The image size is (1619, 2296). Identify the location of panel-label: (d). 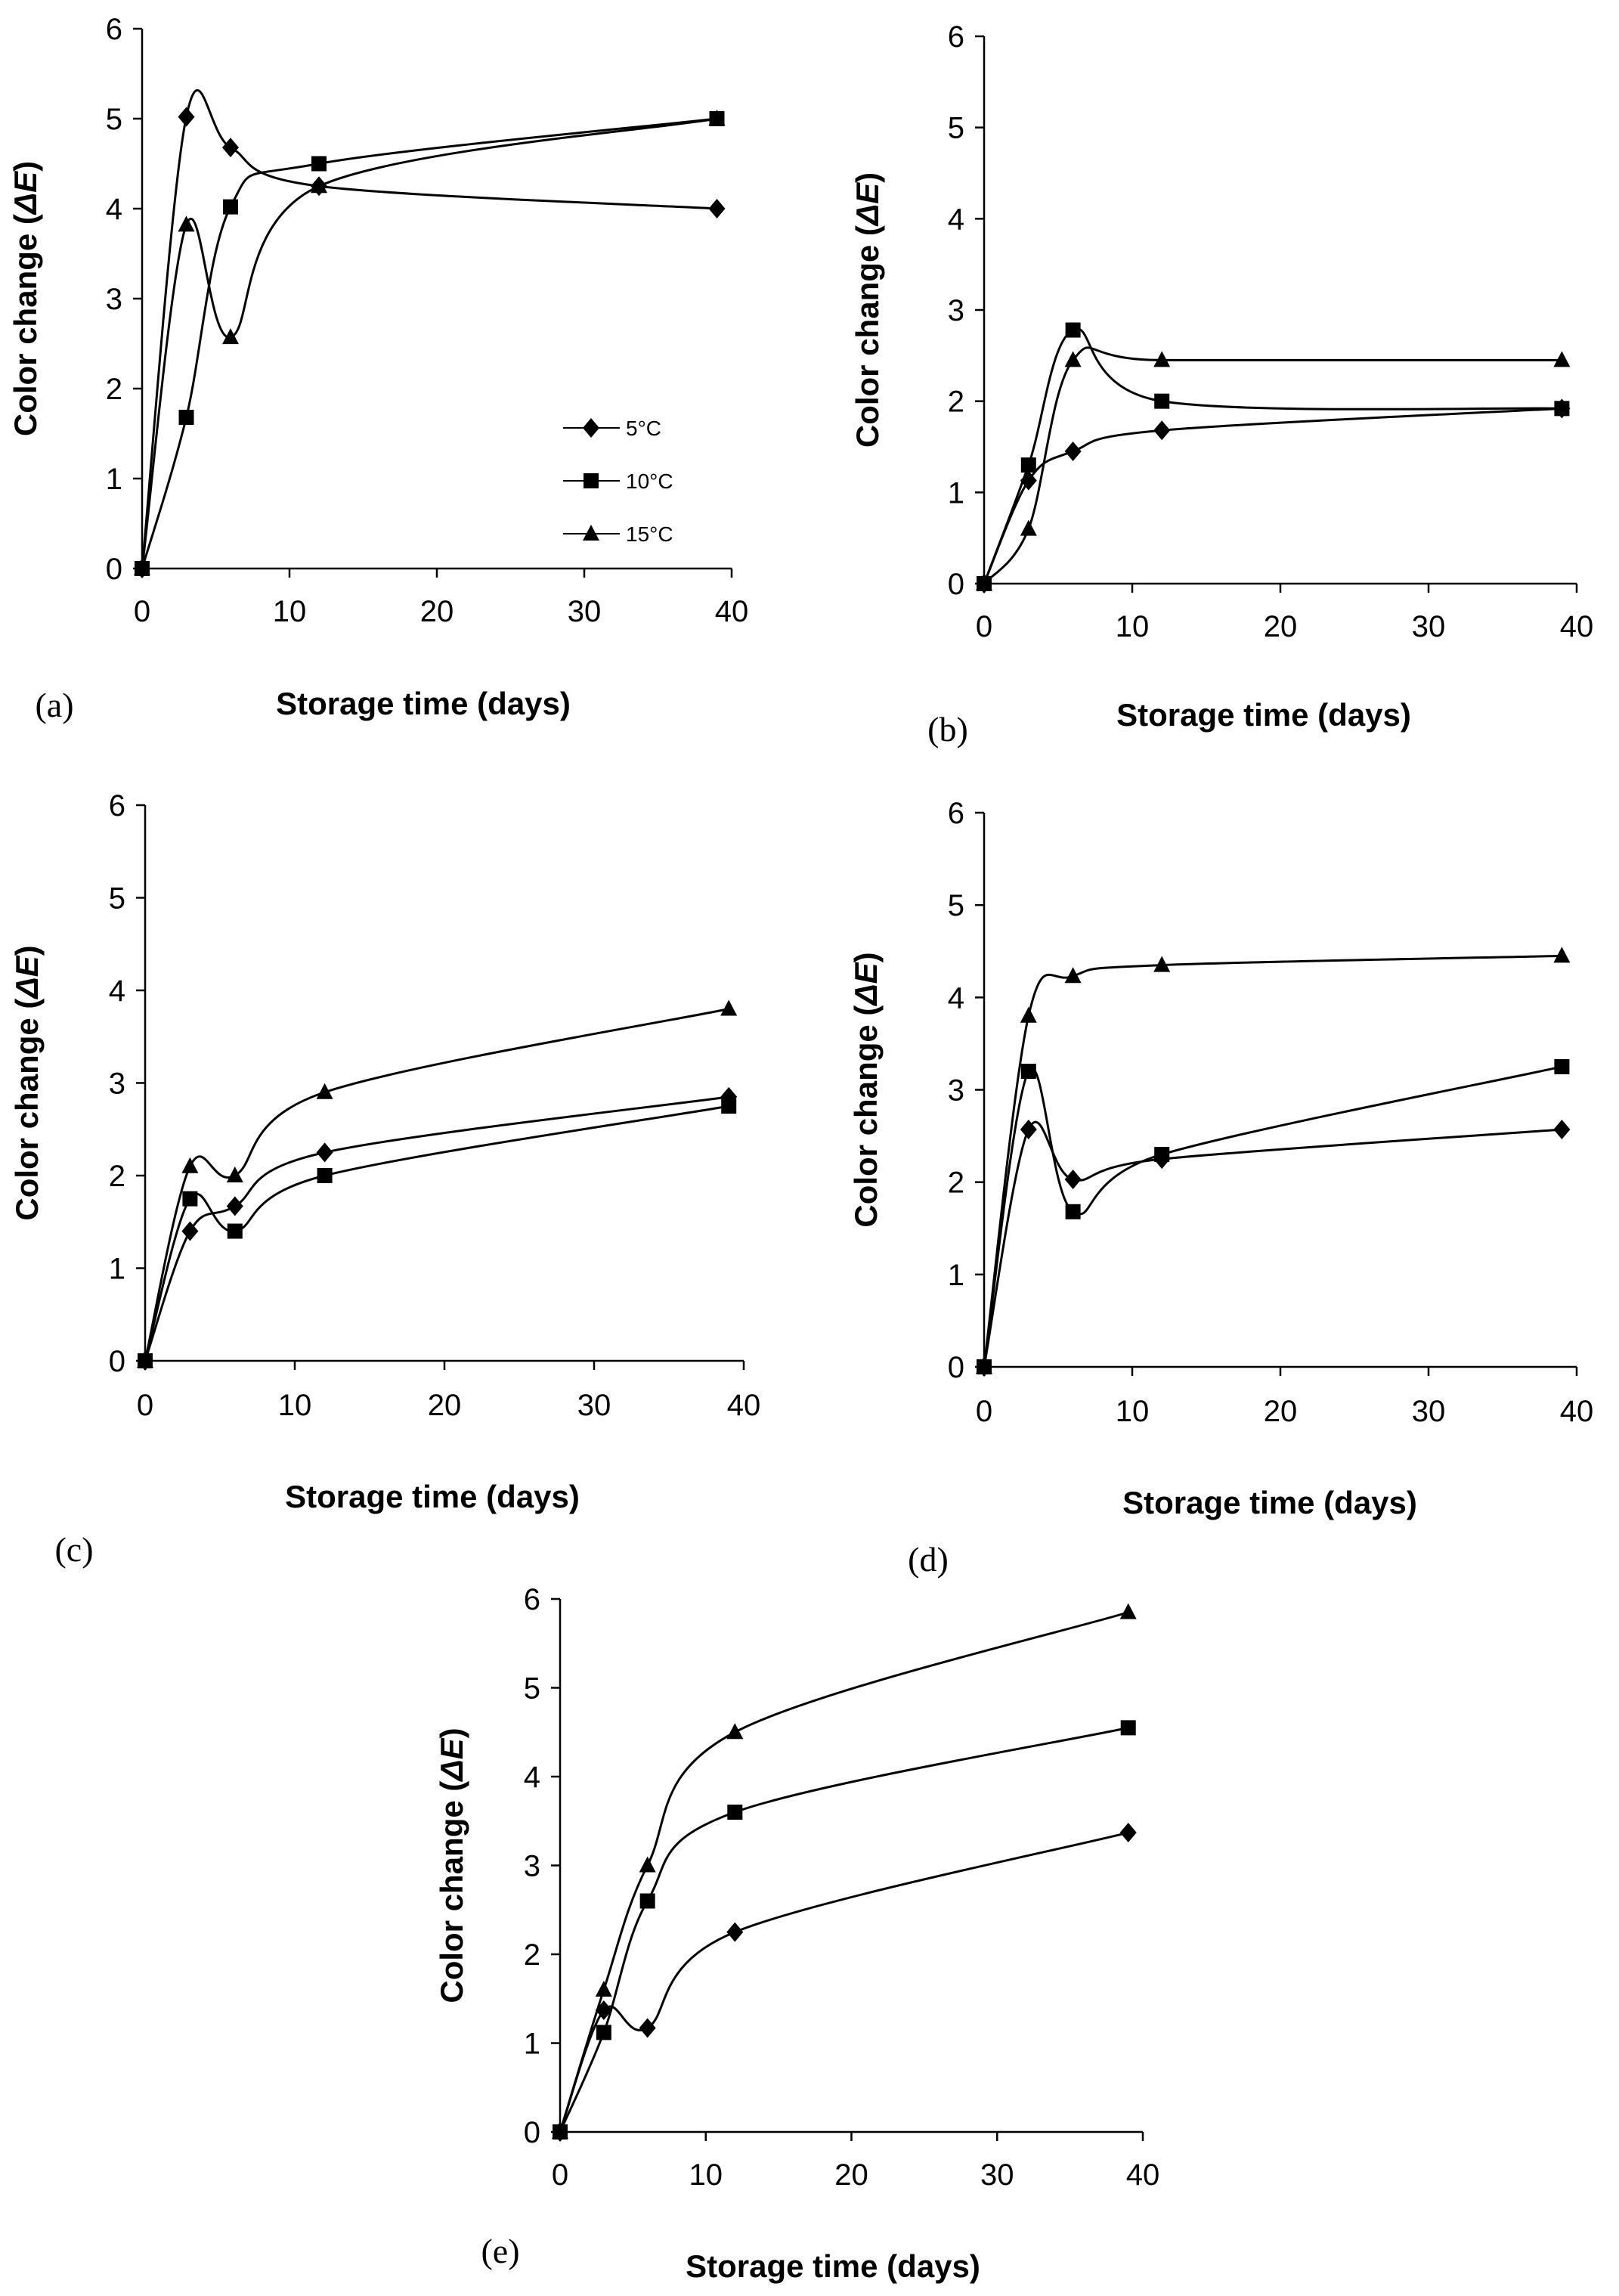
(928, 1559).